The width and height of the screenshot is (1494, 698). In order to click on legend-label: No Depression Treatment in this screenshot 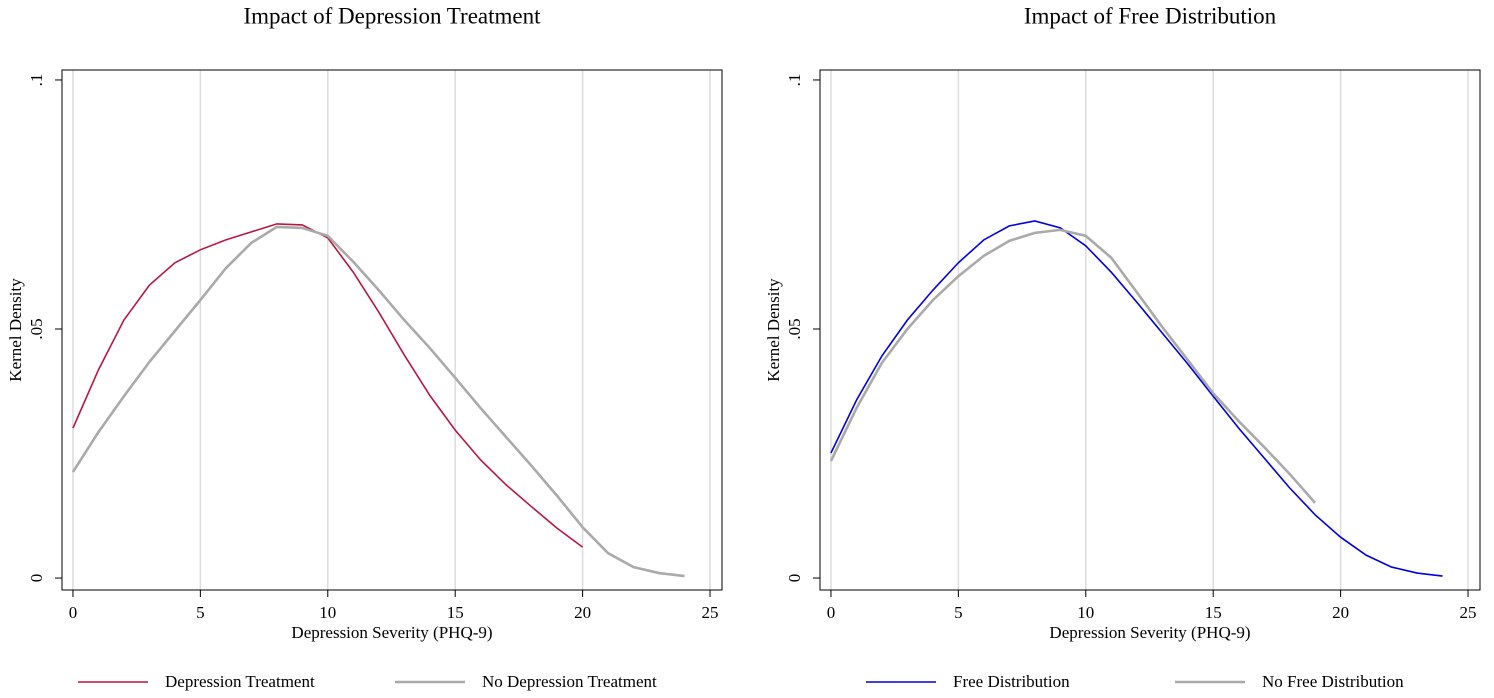, I will do `click(569, 681)`.